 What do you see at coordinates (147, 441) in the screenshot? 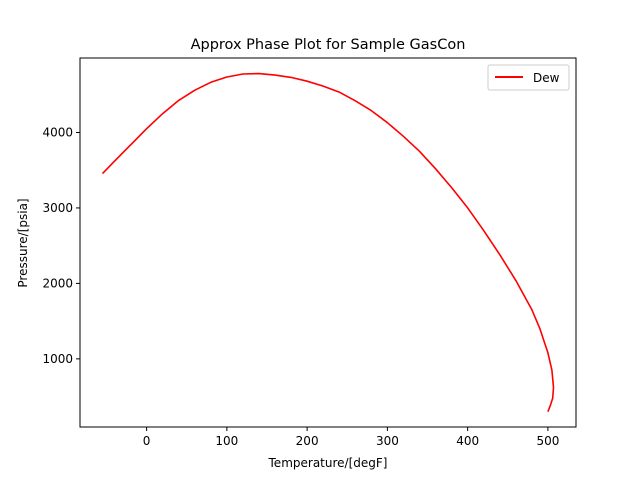
I see `x-tick-label: 0` at bounding box center [147, 441].